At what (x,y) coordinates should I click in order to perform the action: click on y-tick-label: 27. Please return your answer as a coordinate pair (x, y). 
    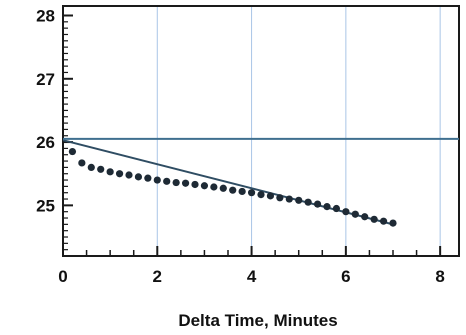
    Looking at the image, I should click on (45, 79).